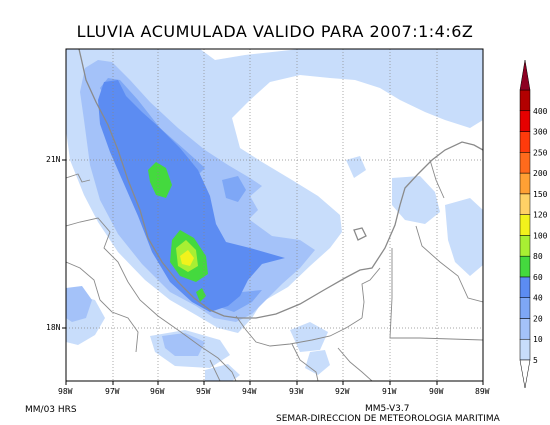 The width and height of the screenshot is (550, 425). What do you see at coordinates (540, 235) in the screenshot?
I see `colorbar-level-label: 100` at bounding box center [540, 235].